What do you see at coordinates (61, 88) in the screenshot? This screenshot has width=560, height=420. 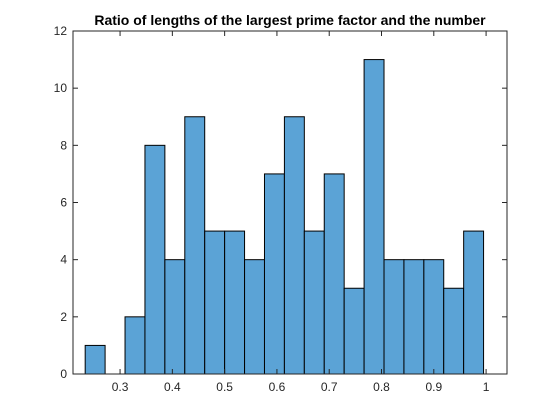 I see `y-tick-label: 10` at bounding box center [61, 88].